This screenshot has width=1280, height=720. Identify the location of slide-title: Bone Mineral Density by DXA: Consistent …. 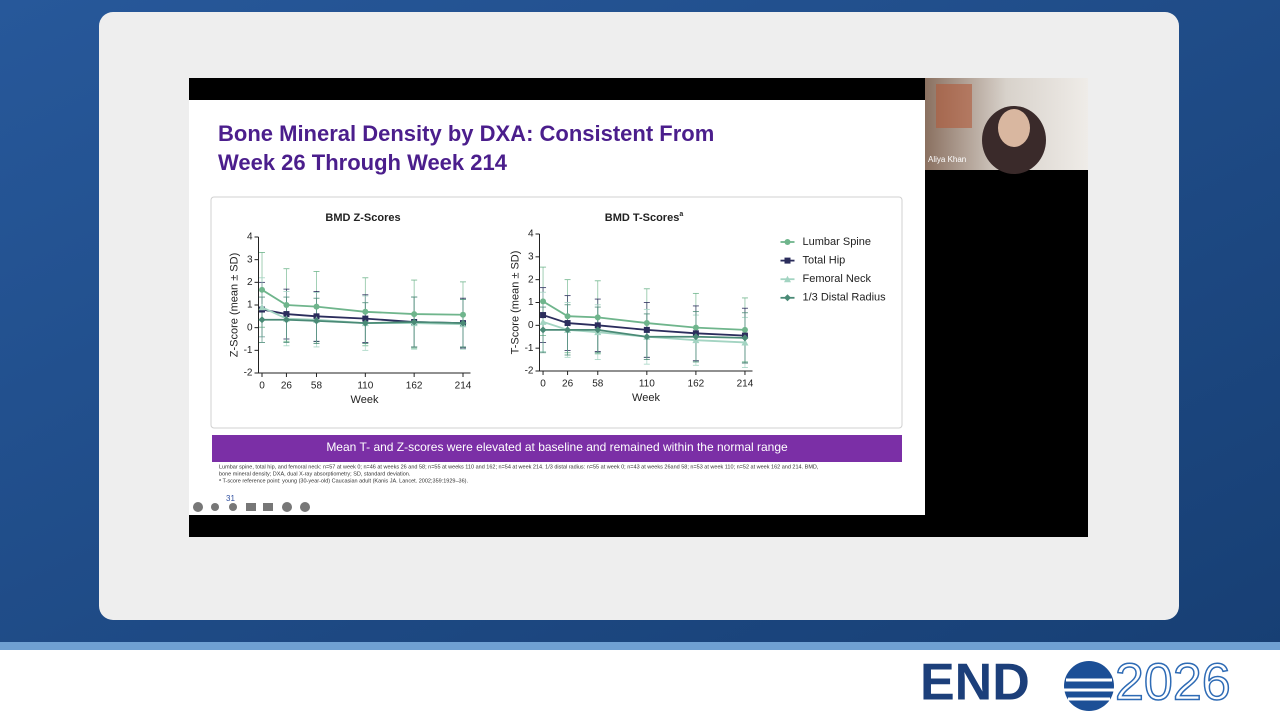
(466, 133).